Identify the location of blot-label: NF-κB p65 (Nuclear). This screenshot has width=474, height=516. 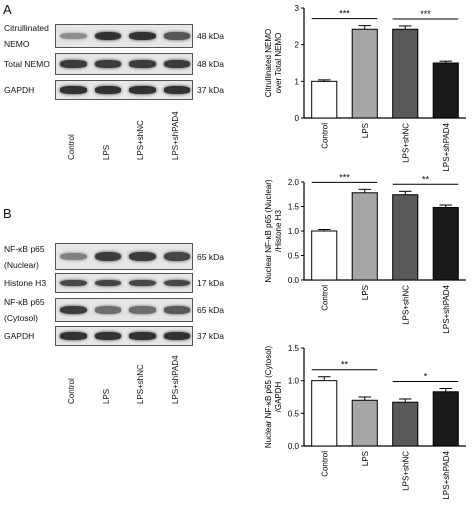
(24, 257).